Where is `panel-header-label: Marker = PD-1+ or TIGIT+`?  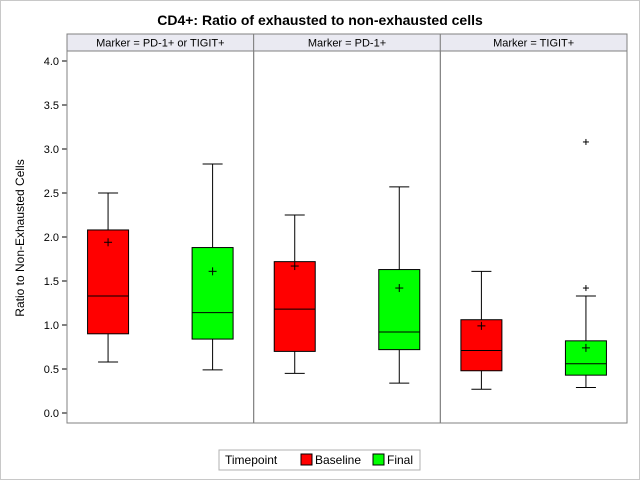 panel-header-label: Marker = PD-1+ or TIGIT+ is located at coordinates (160, 44).